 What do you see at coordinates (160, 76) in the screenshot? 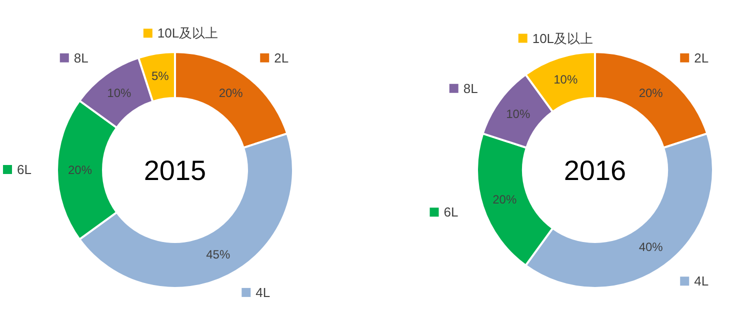
I see `data-label: 5%` at bounding box center [160, 76].